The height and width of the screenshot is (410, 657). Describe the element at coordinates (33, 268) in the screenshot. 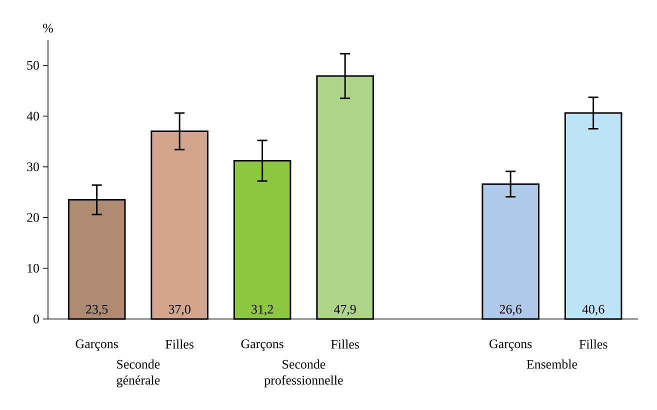

I see `y-tick-label: 10` at that location.